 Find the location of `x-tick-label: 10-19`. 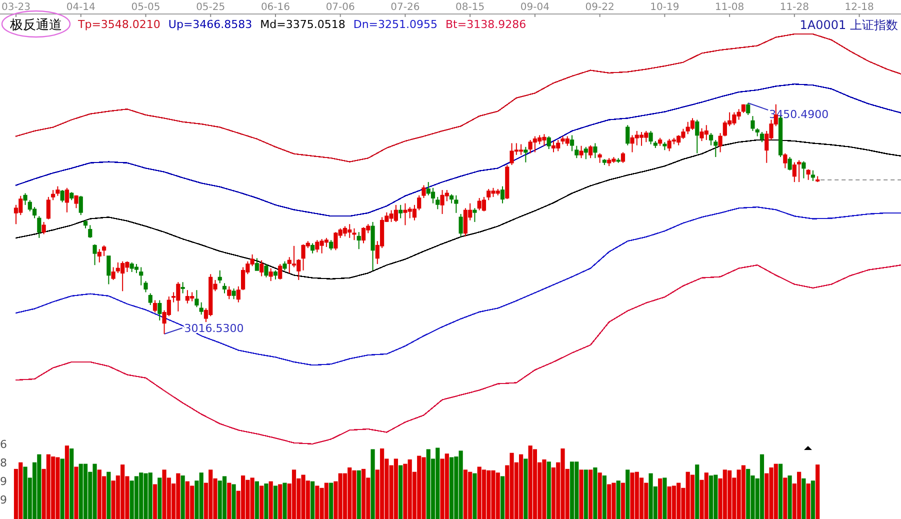

x-tick-label: 10-19 is located at coordinates (665, 7).